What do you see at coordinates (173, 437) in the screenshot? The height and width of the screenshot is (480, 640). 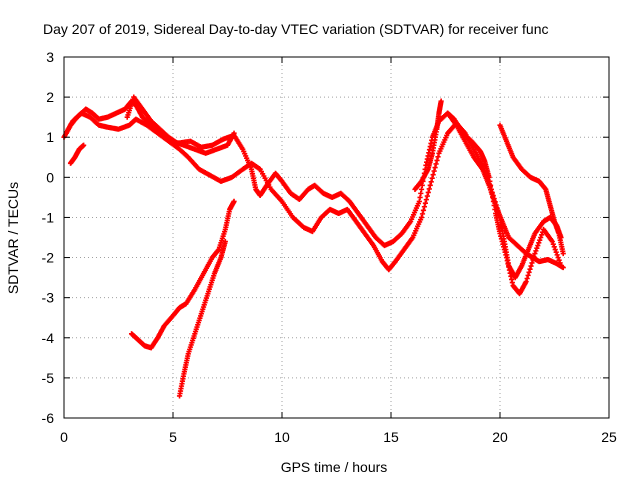 I see `x-tick-label: 5` at bounding box center [173, 437].